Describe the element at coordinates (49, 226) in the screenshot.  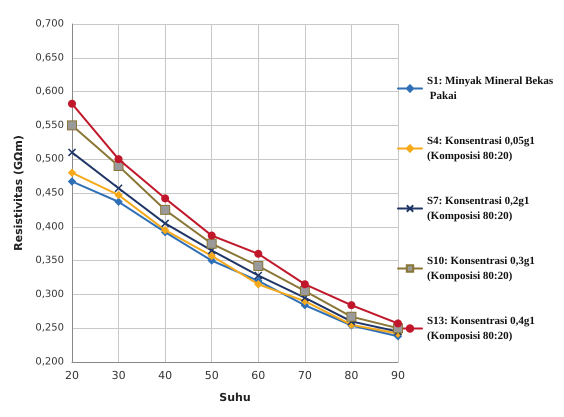
I see `y-tick-label: 0,400` at that location.